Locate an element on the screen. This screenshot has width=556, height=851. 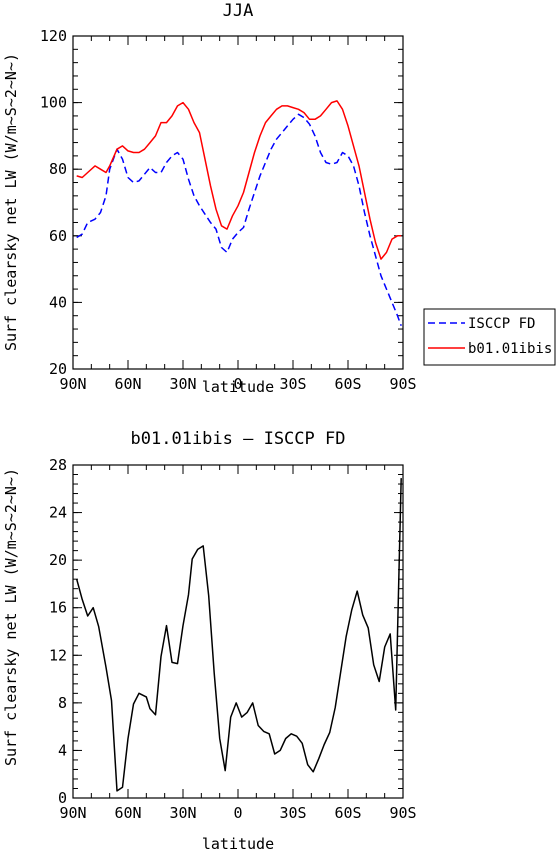
y-tick-label: 8 is located at coordinates (62, 703).